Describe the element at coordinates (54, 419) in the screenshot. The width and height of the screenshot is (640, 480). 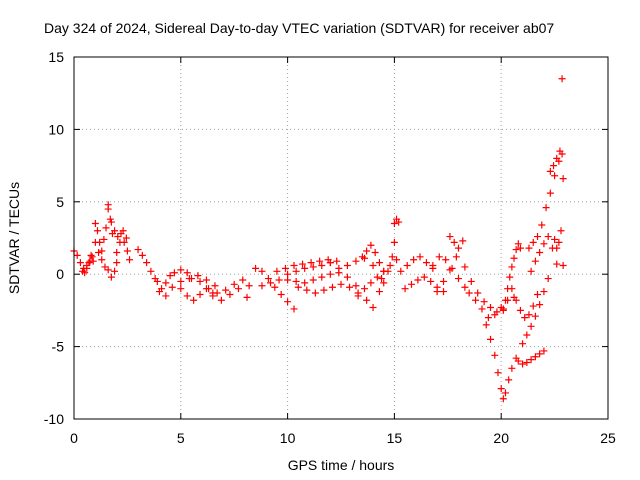
I see `y-tick-label: -10` at that location.